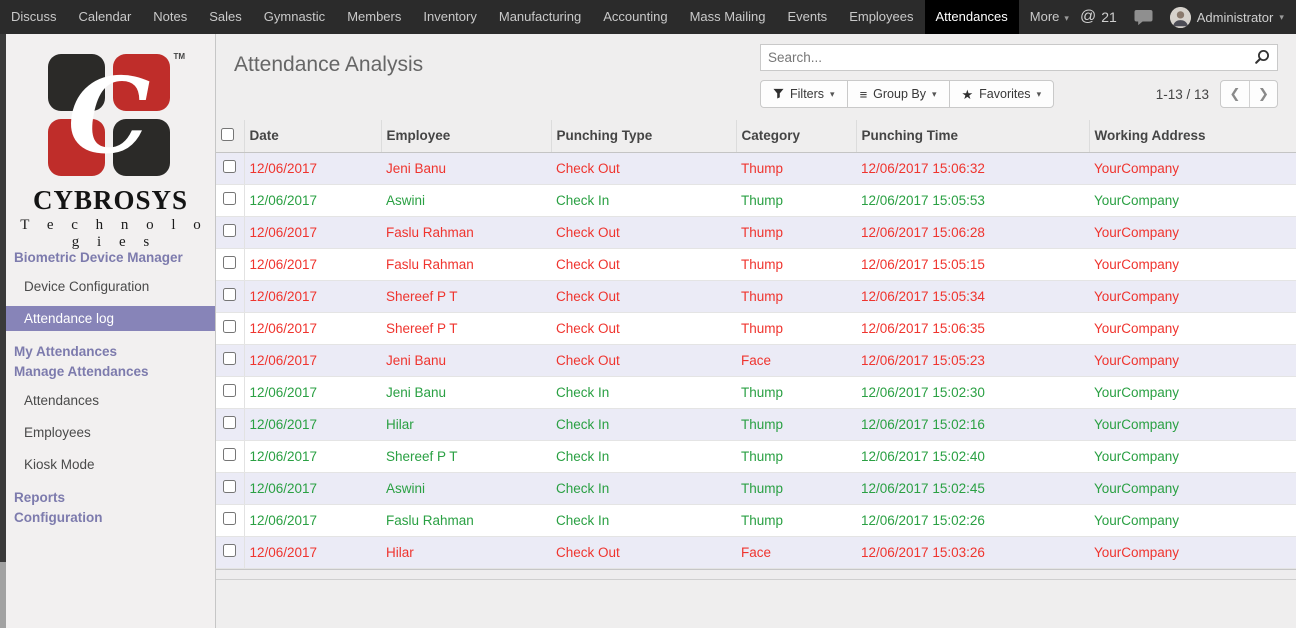 This screenshot has width=1296, height=628. Describe the element at coordinates (294, 16) in the screenshot. I see `topbar-menu-gymnastic: Gymnastic` at that location.